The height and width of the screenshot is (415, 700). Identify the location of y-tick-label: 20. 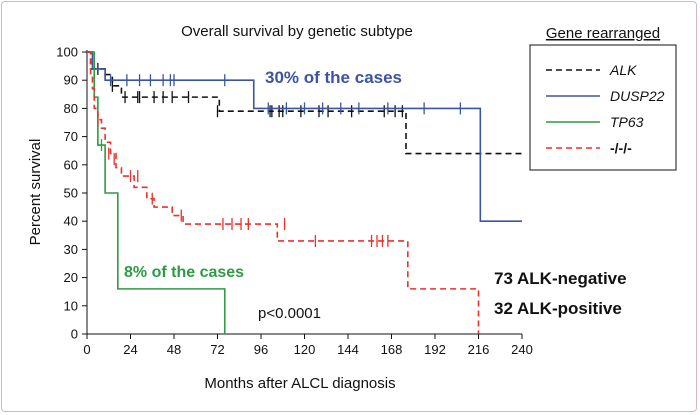
(71, 277).